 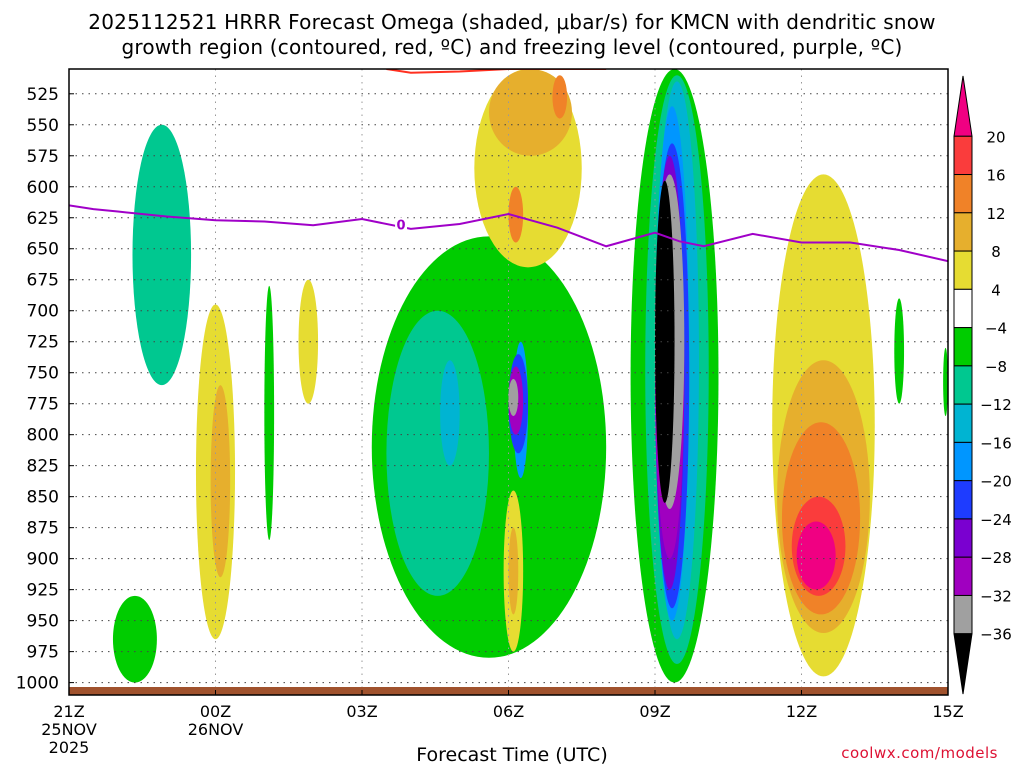 I want to click on colorbar-label-2: 12, so click(x=995, y=214).